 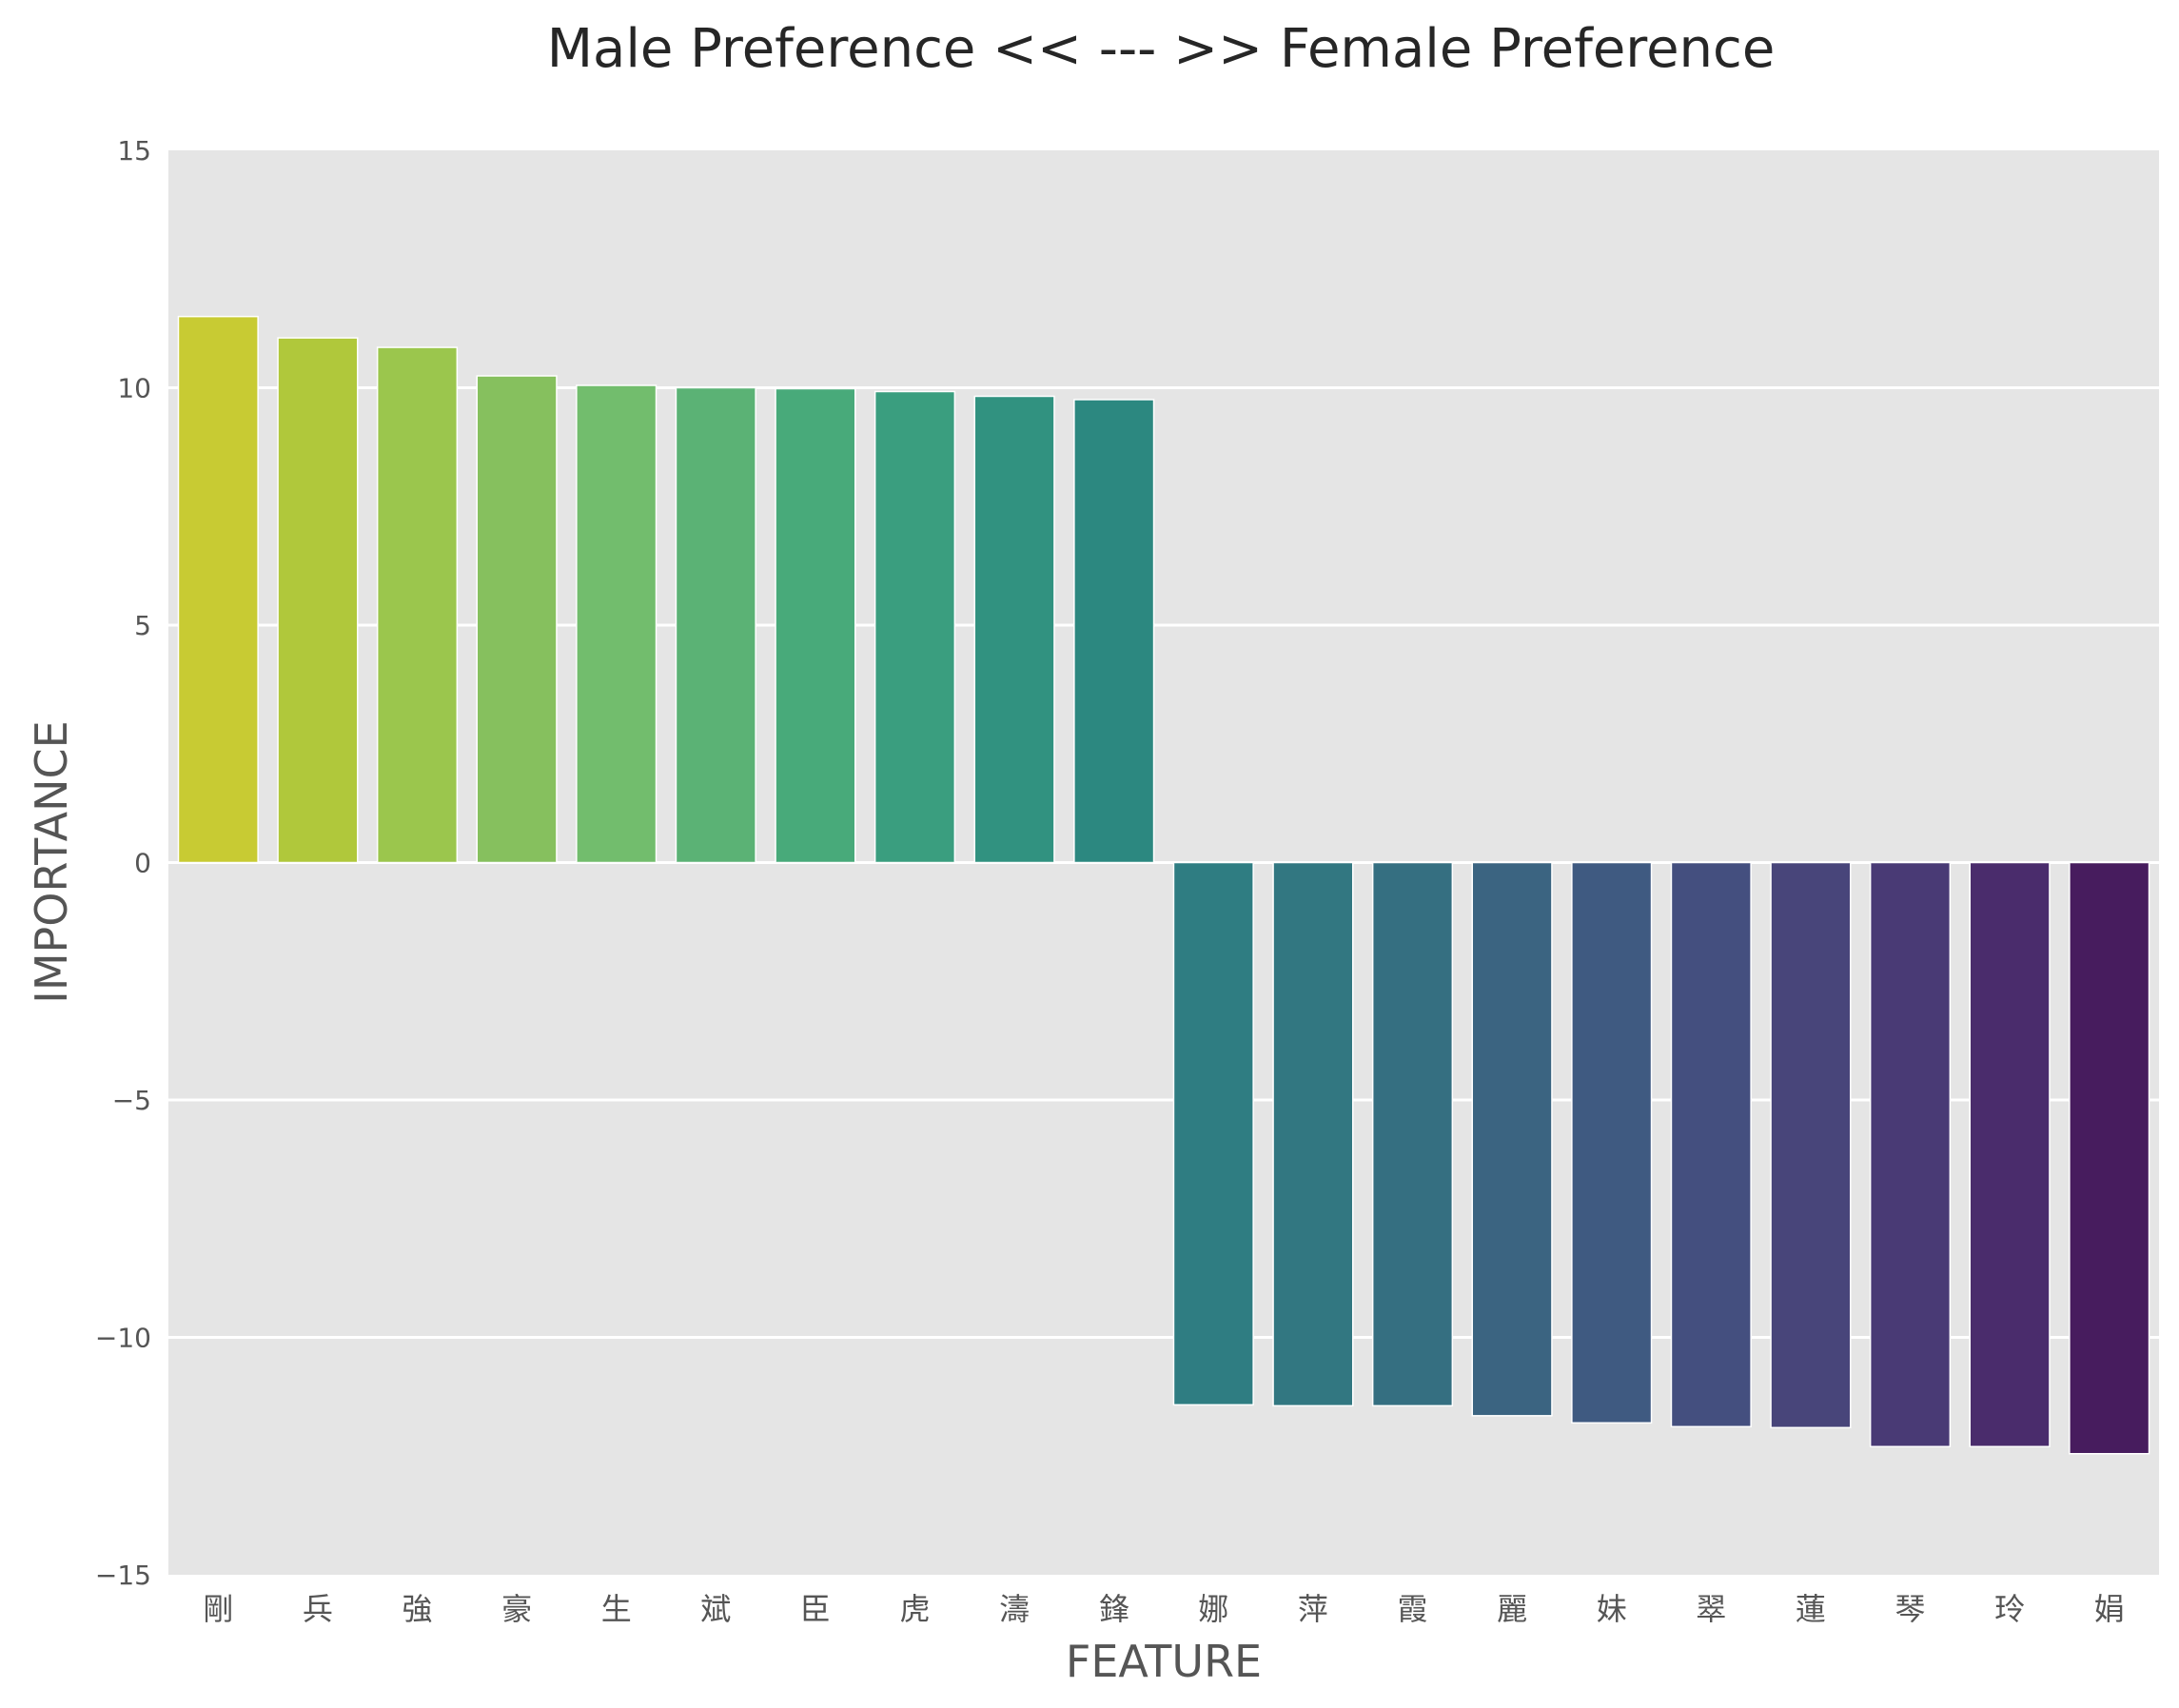 What do you see at coordinates (1015, 1609) in the screenshot?
I see `x-tick-label: 濤` at bounding box center [1015, 1609].